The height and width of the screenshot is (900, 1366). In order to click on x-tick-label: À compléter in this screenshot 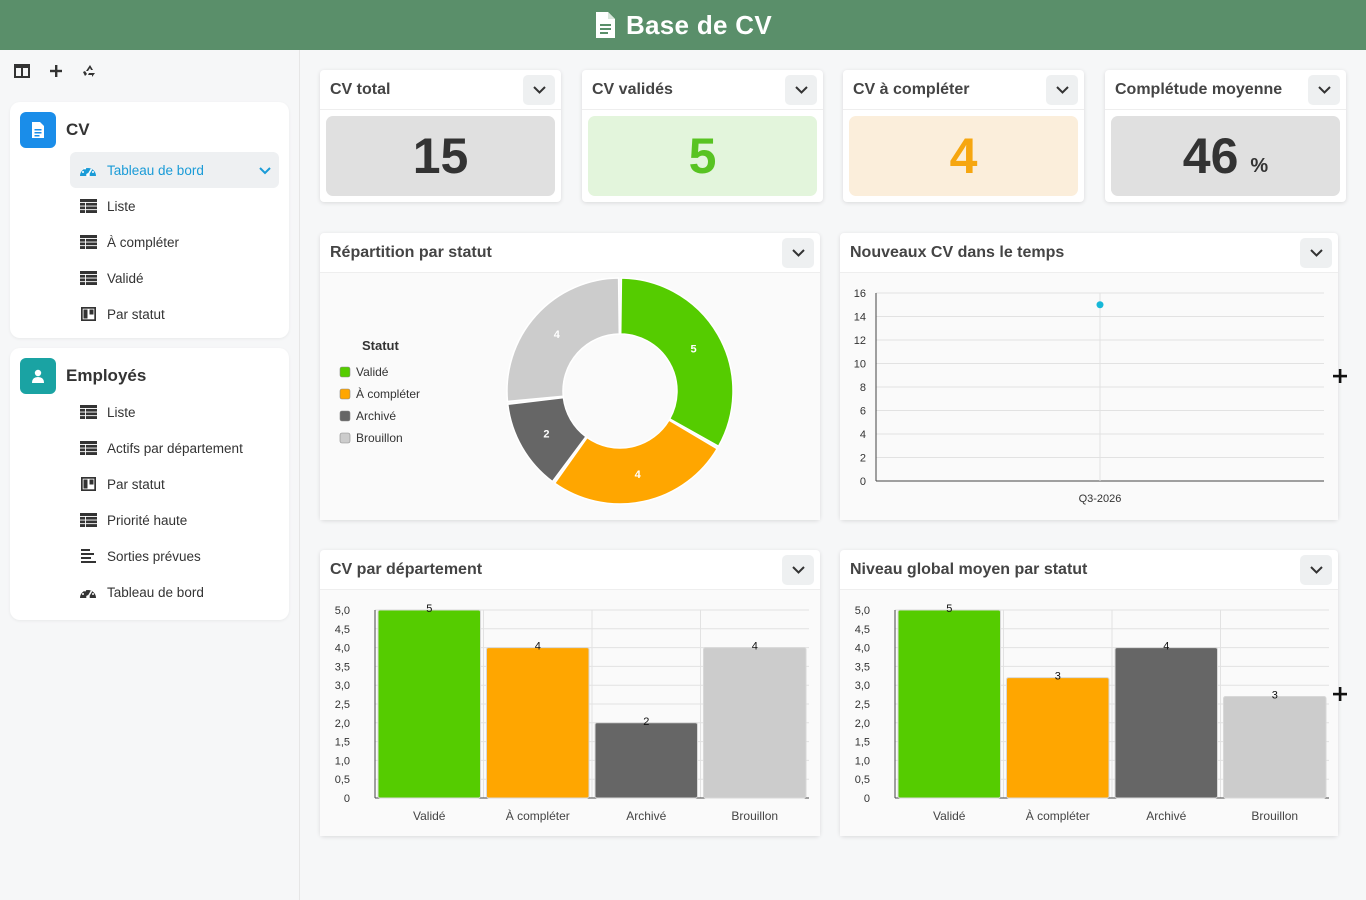, I will do `click(538, 815)`.